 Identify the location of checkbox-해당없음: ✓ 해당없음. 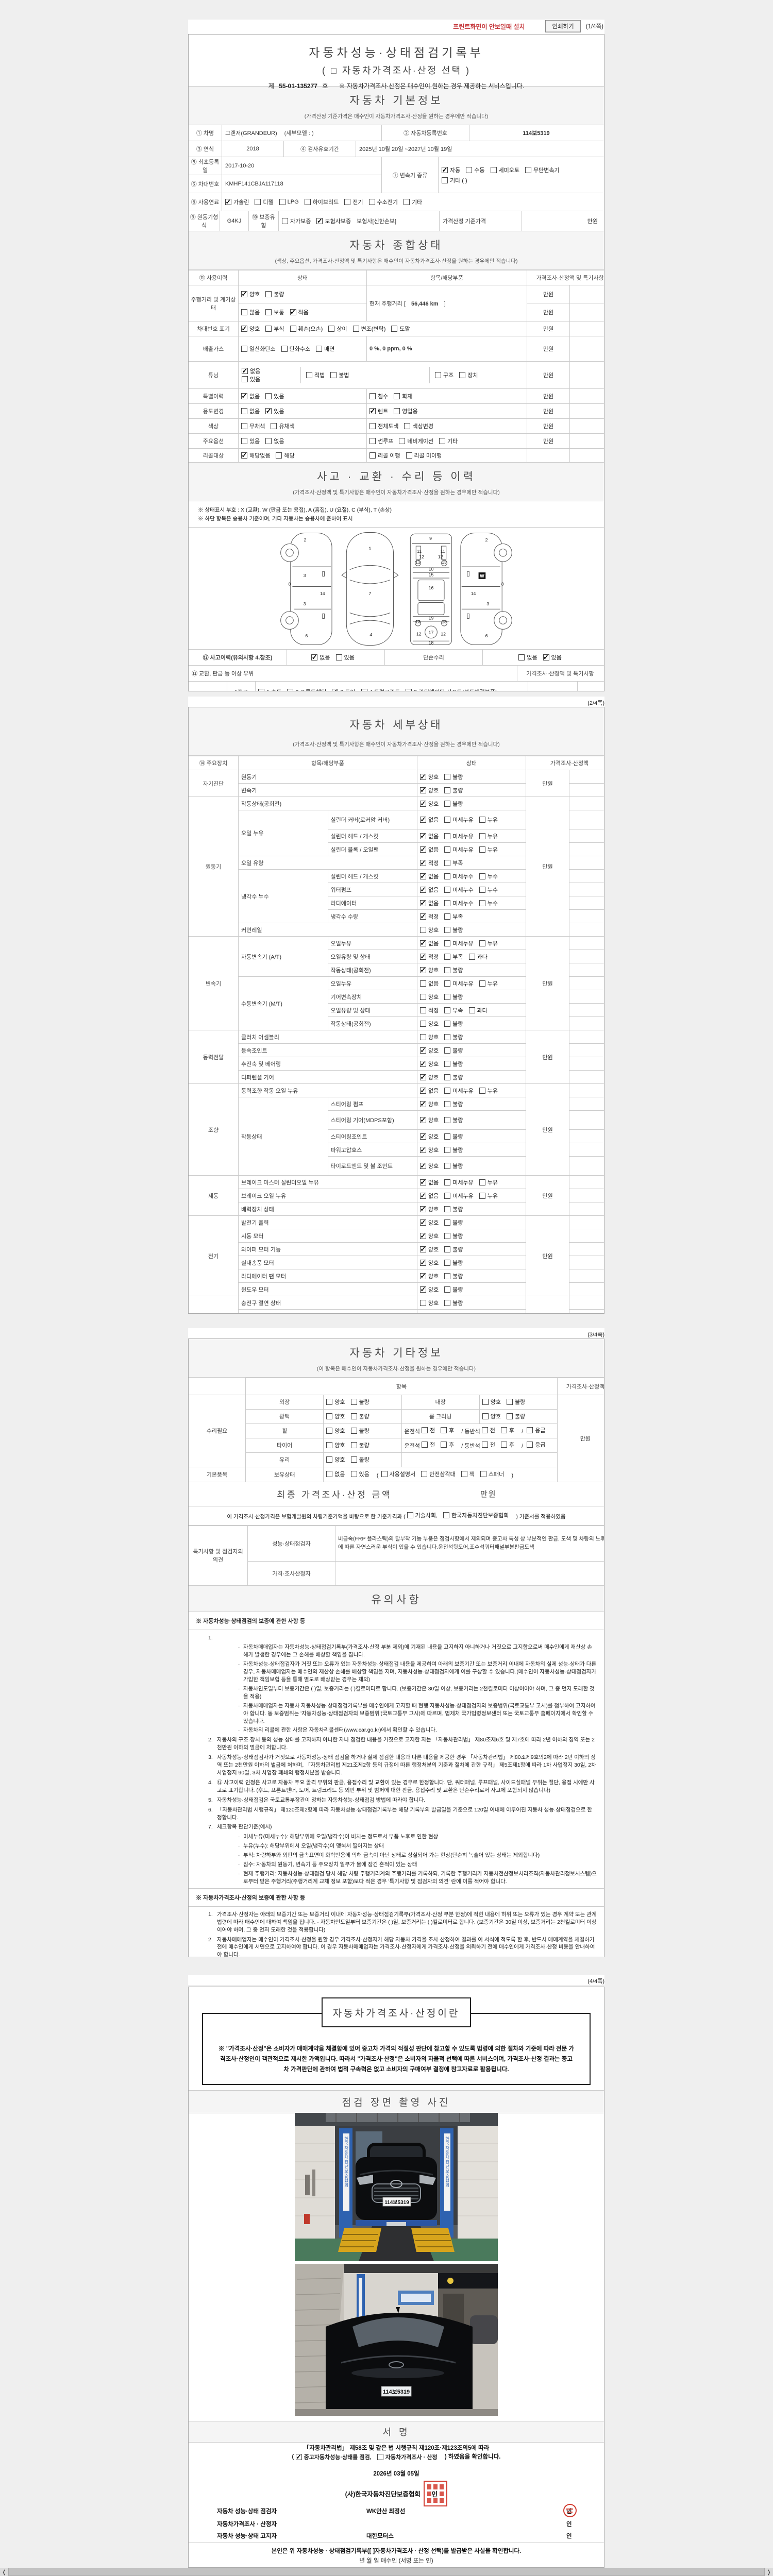
(256, 455).